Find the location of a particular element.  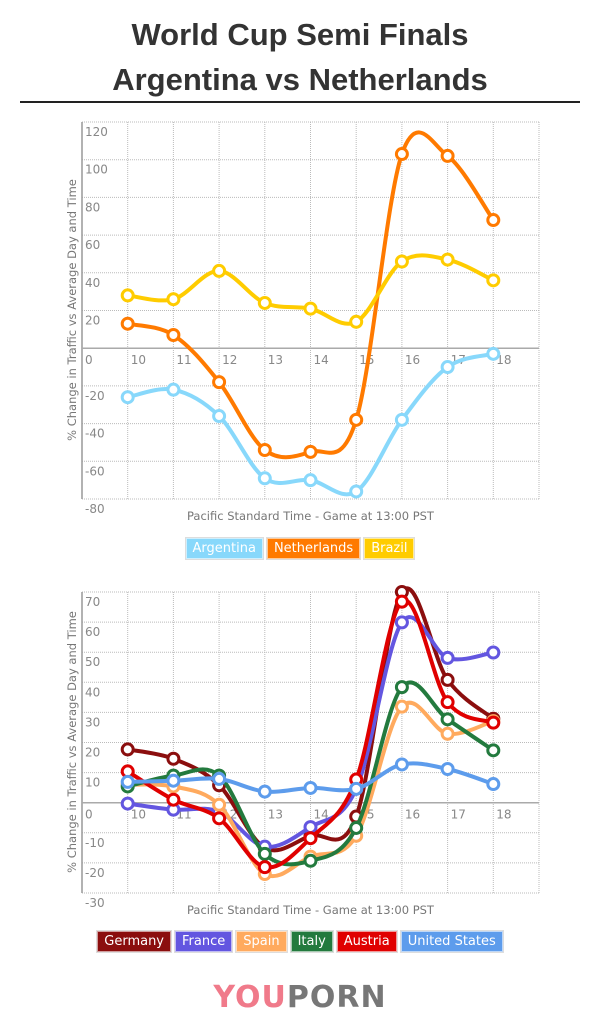

y-tick-label: 40 is located at coordinates (92, 692).